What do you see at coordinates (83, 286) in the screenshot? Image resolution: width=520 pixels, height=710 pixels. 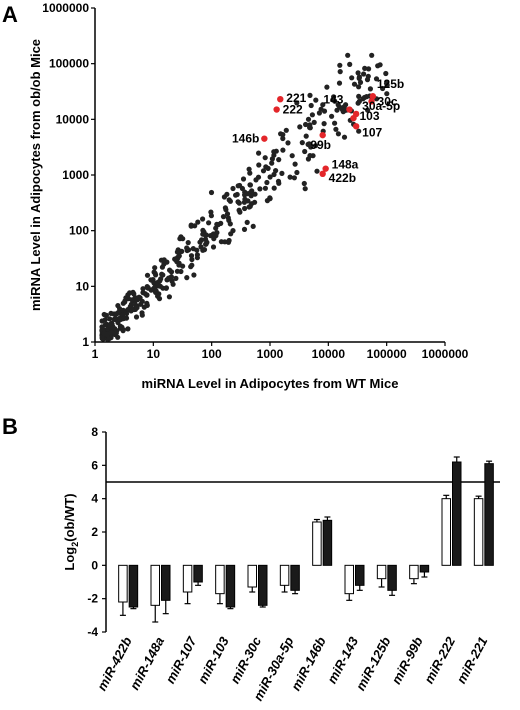 I see `scatter-y-tick-label: 10` at bounding box center [83, 286].